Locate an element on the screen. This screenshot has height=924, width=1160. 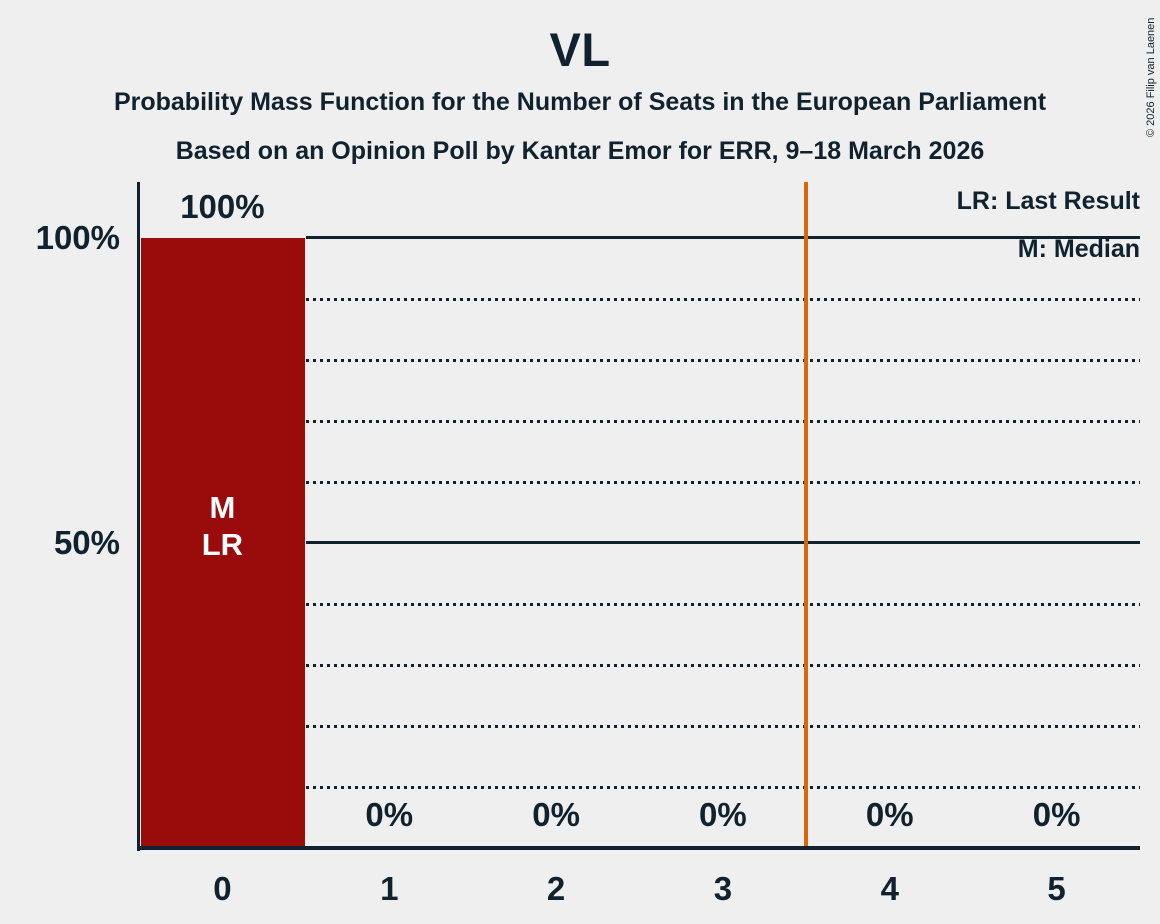
legend-median: M: Median is located at coordinates (1078, 249).